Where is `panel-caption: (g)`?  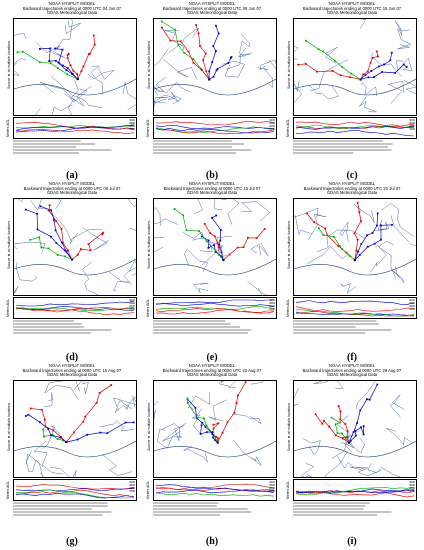 panel-caption: (g) is located at coordinates (72, 541).